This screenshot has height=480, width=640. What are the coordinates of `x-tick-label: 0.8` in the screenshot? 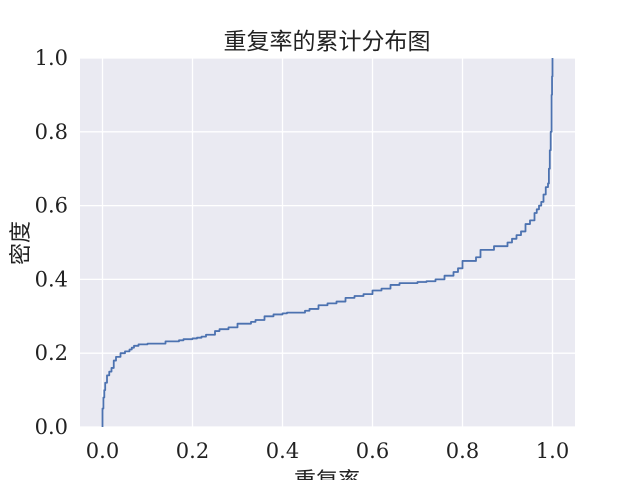 It's located at (462, 451).